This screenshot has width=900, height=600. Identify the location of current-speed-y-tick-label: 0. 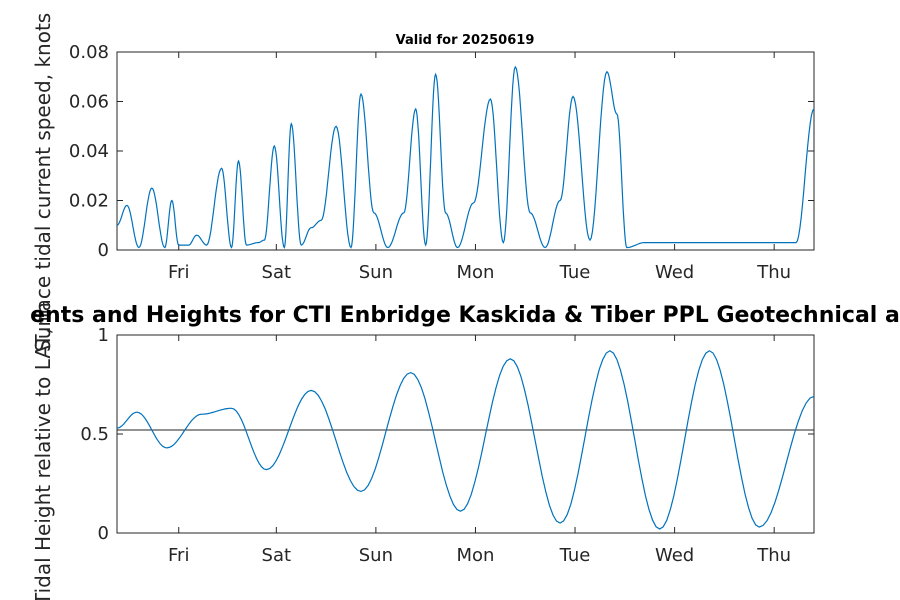
(103, 250).